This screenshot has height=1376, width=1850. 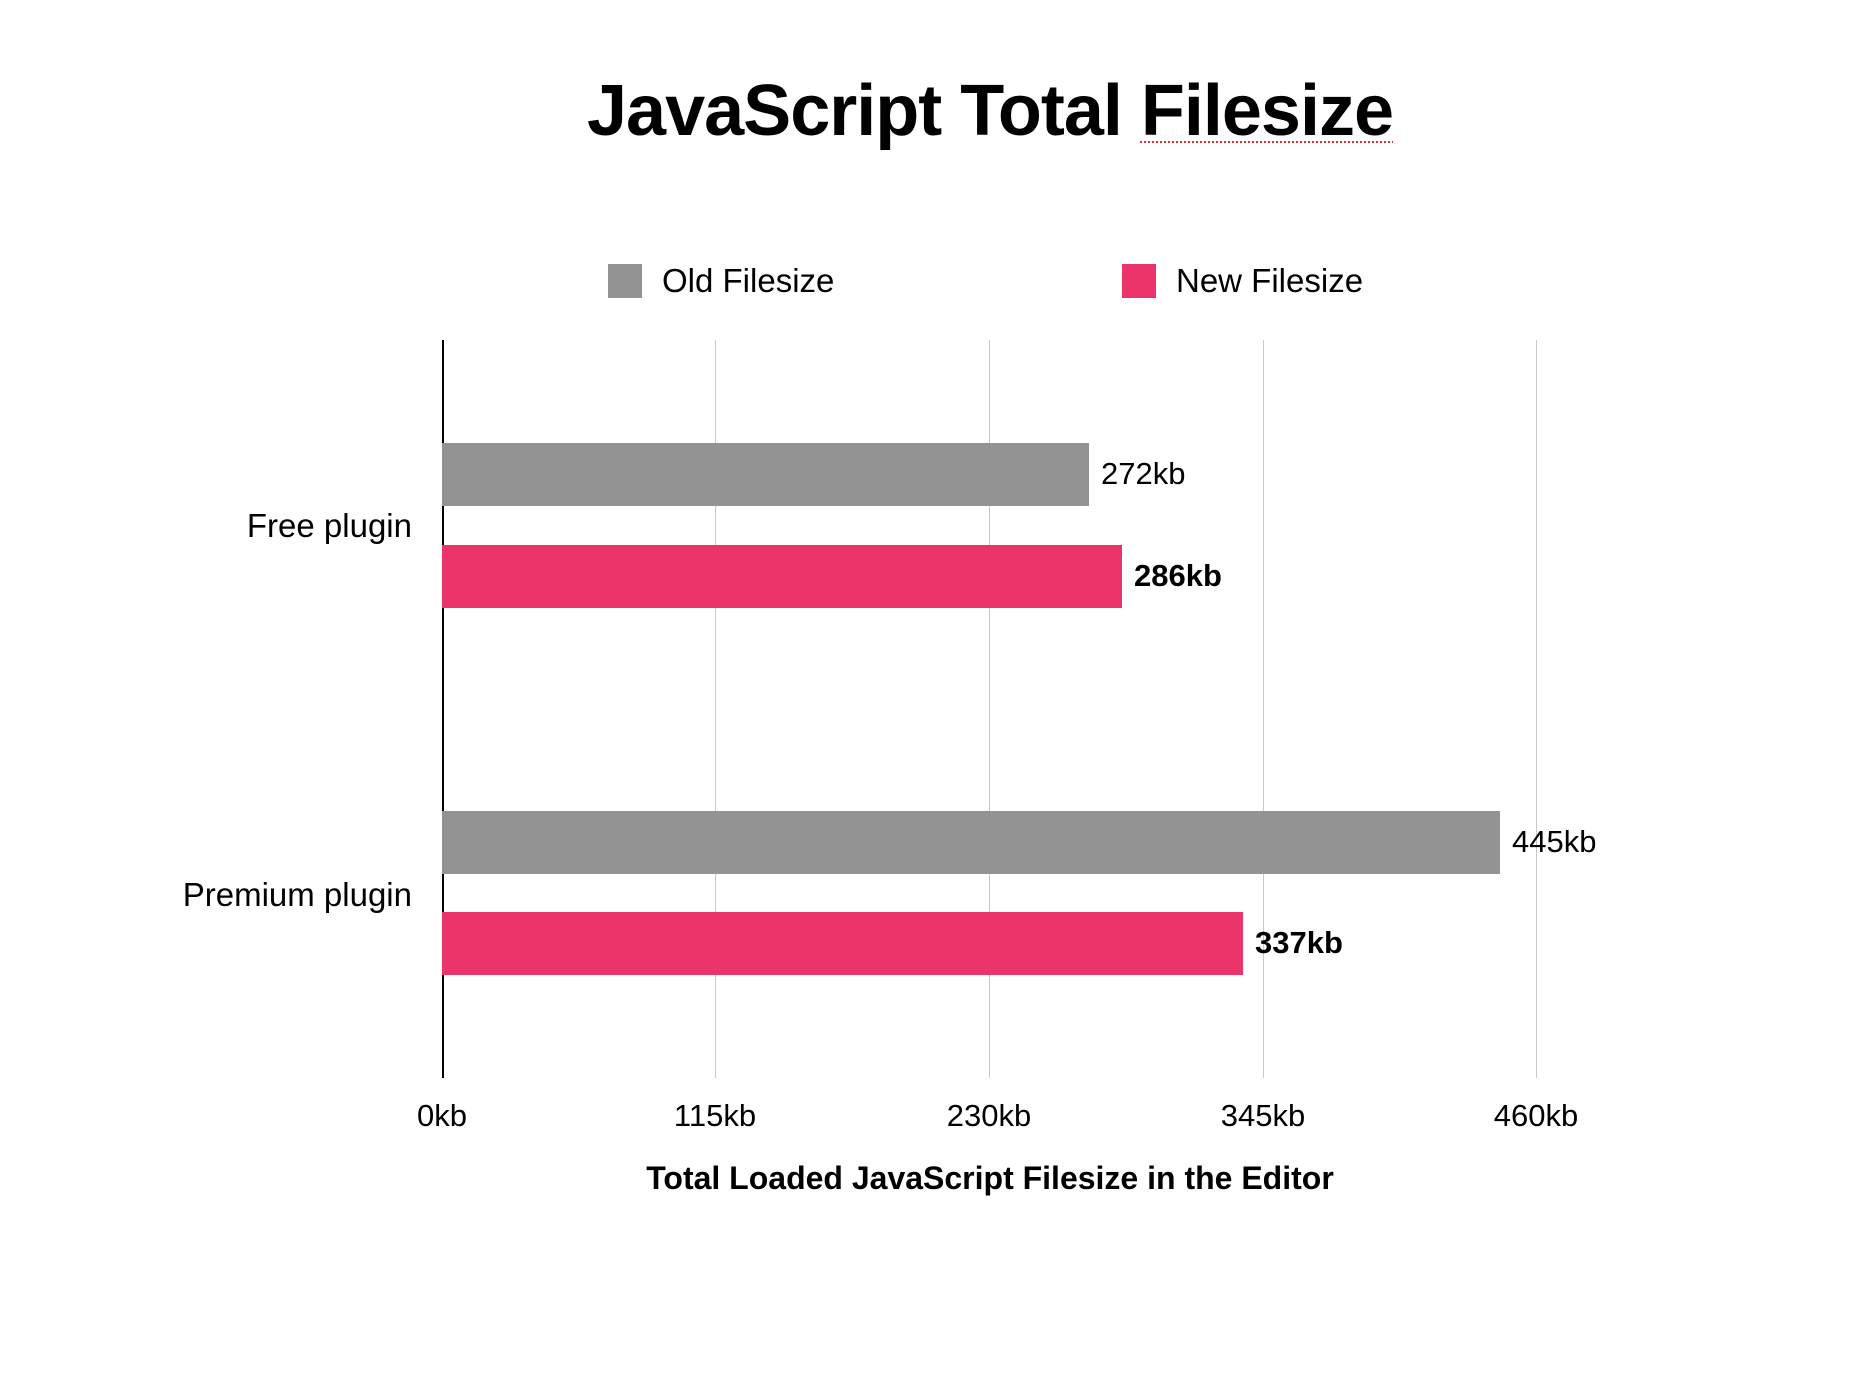 What do you see at coordinates (1554, 841) in the screenshot?
I see `bar-label-premium-old: 445kb` at bounding box center [1554, 841].